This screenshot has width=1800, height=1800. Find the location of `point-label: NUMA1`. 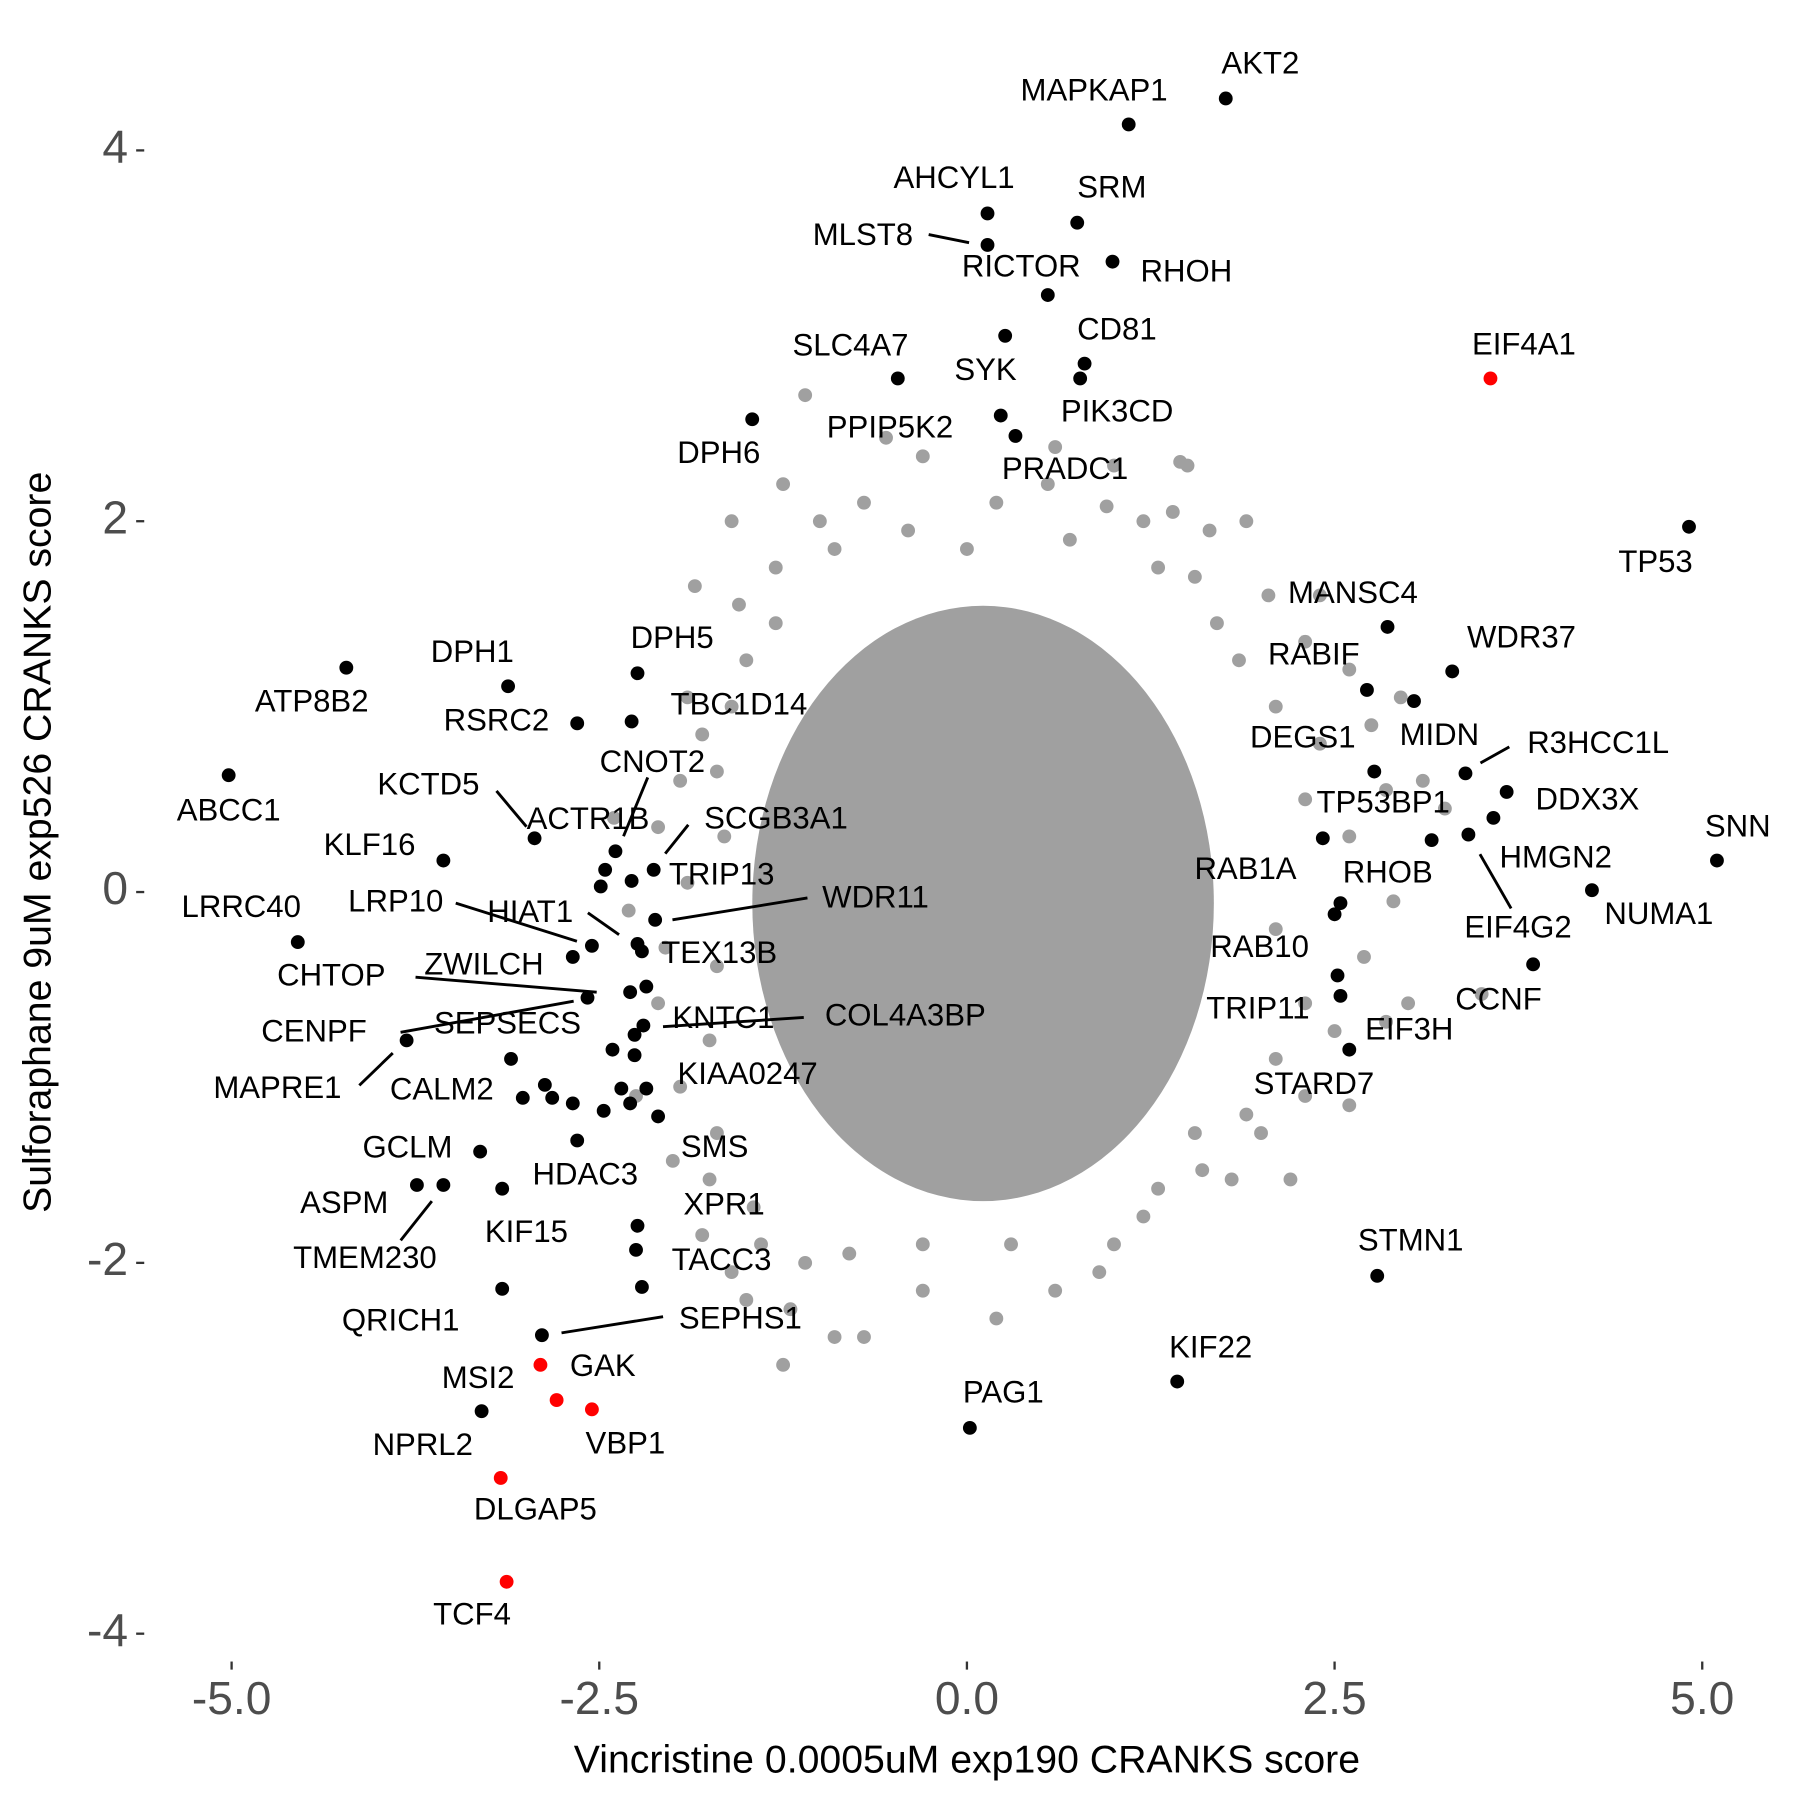

point-label: NUMA1 is located at coordinates (1658, 913).